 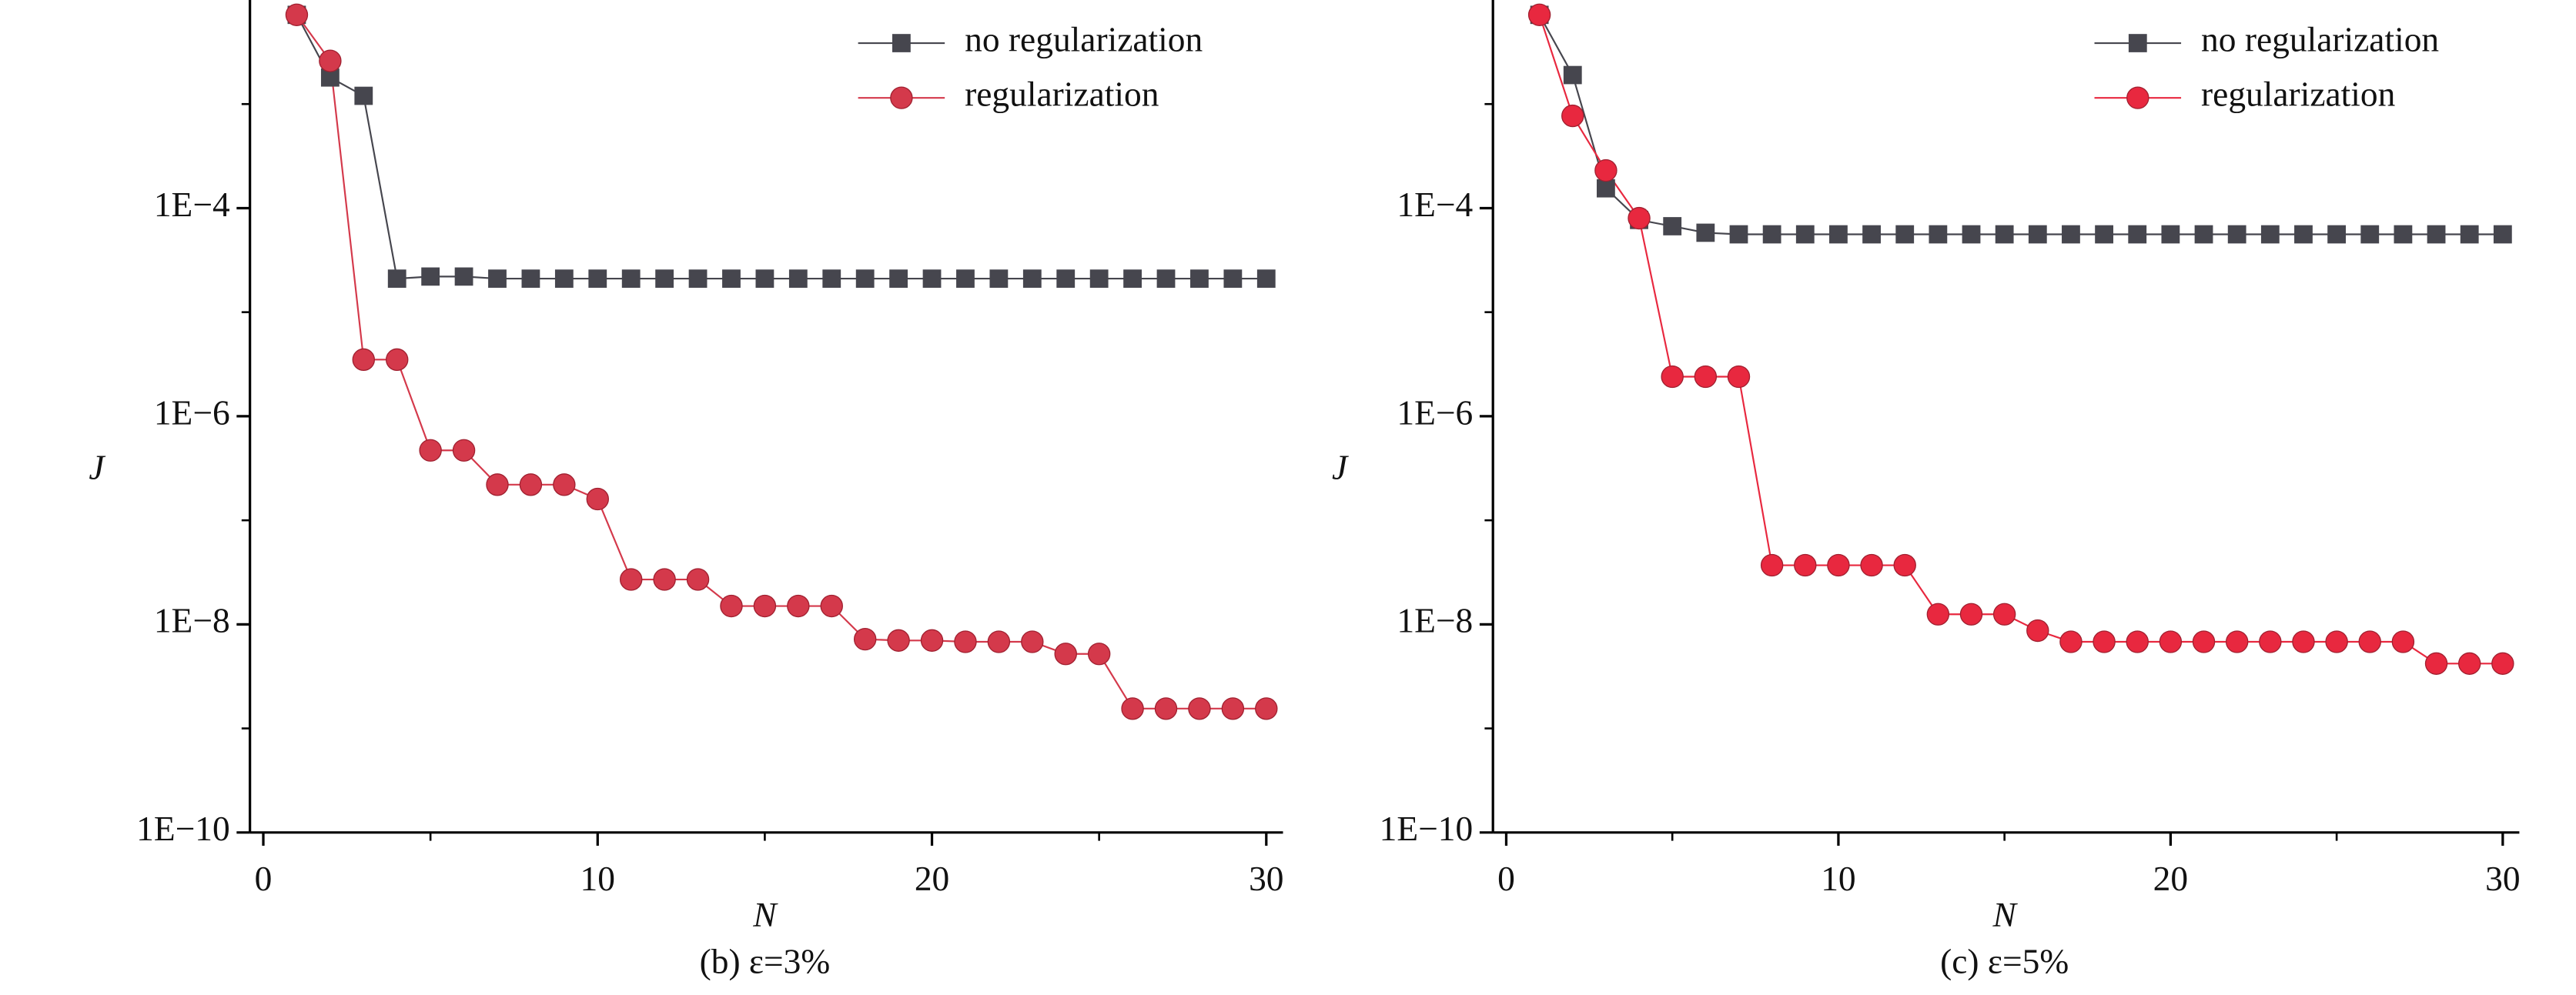 I want to click on legend-label: no regularization, so click(x=1084, y=40).